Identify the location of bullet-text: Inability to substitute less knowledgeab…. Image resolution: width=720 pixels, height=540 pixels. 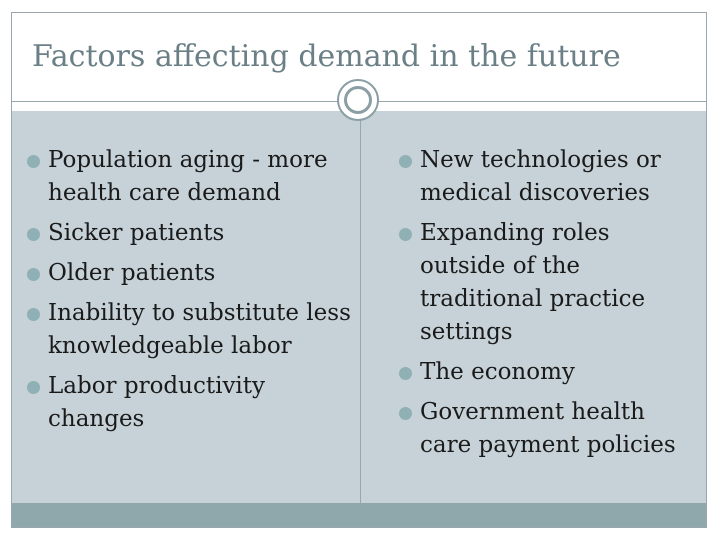
(199, 329).